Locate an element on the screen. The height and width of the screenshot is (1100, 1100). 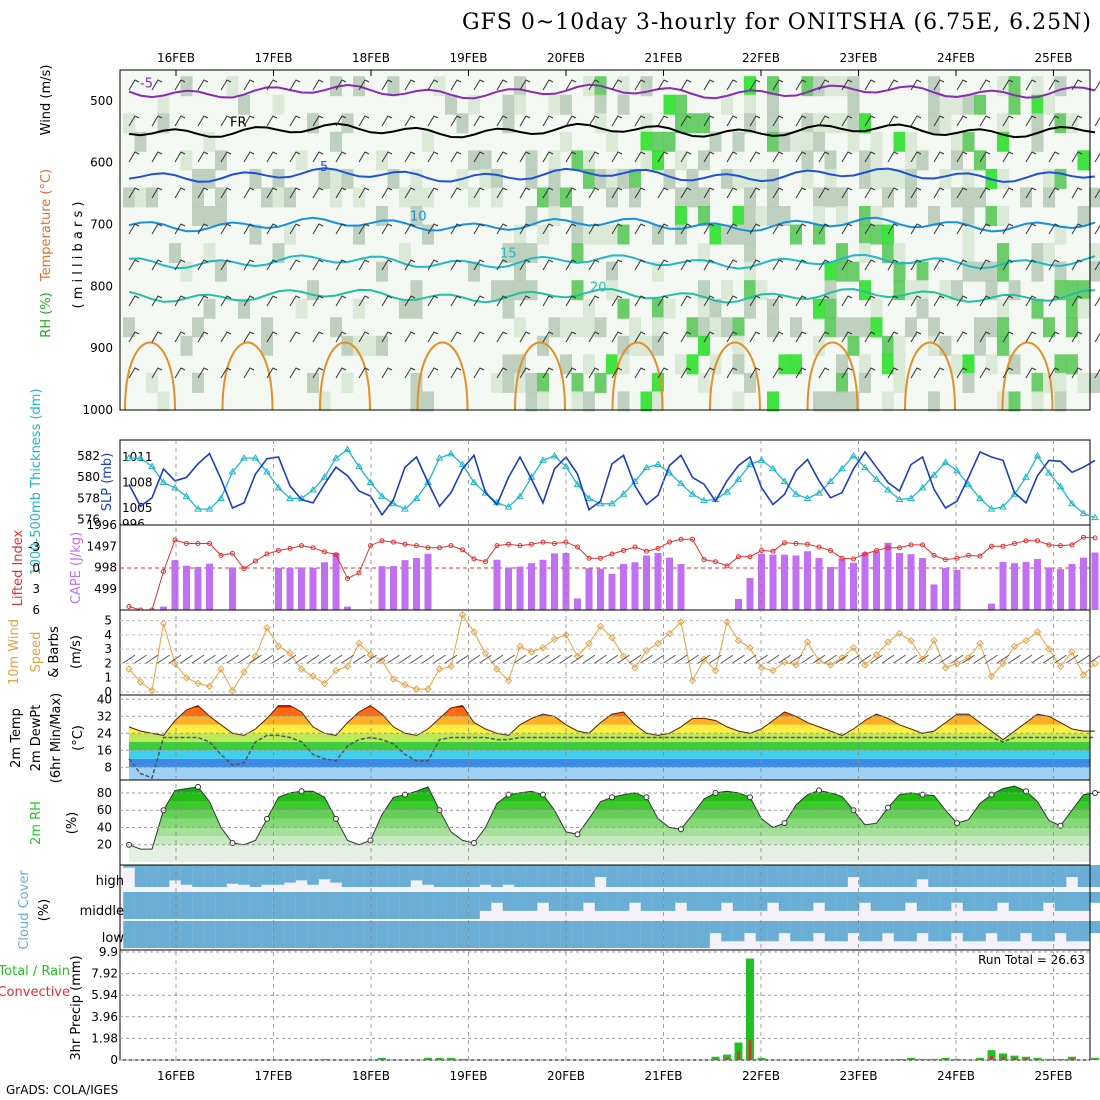
minmax-label: (6hr Min/Max) is located at coordinates (56, 738).